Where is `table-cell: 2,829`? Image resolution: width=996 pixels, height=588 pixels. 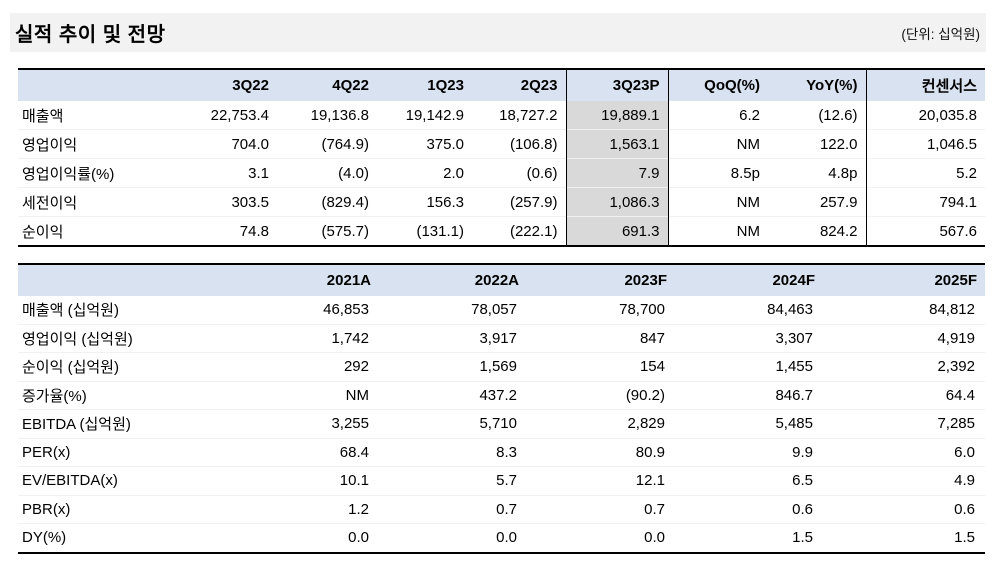
table-cell: 2,829 is located at coordinates (601, 423).